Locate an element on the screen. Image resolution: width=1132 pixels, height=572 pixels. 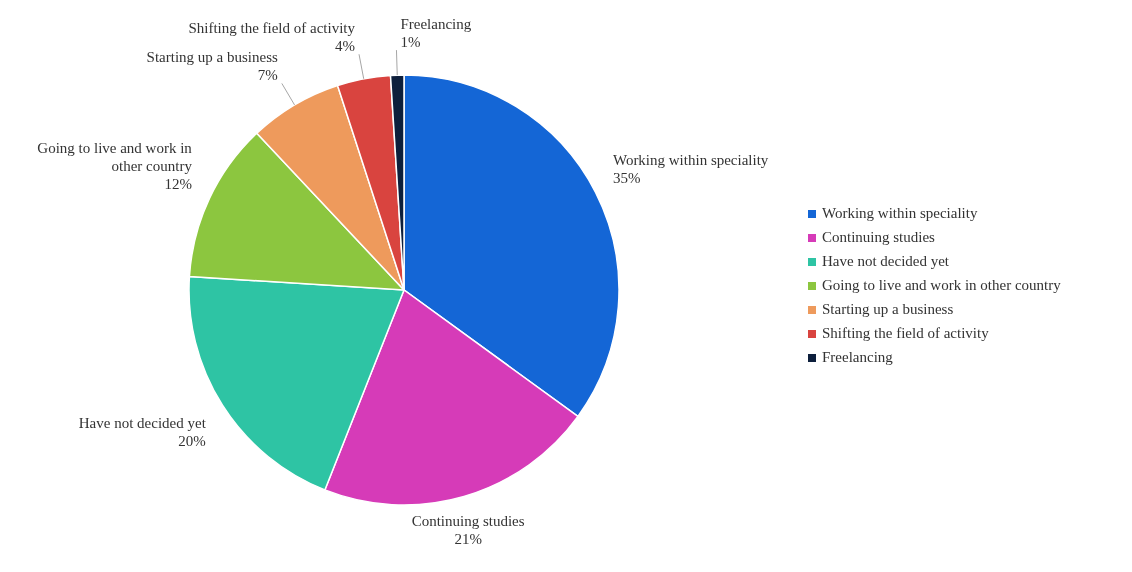
slice-label: Have not decided yet is located at coordinates (142, 423).